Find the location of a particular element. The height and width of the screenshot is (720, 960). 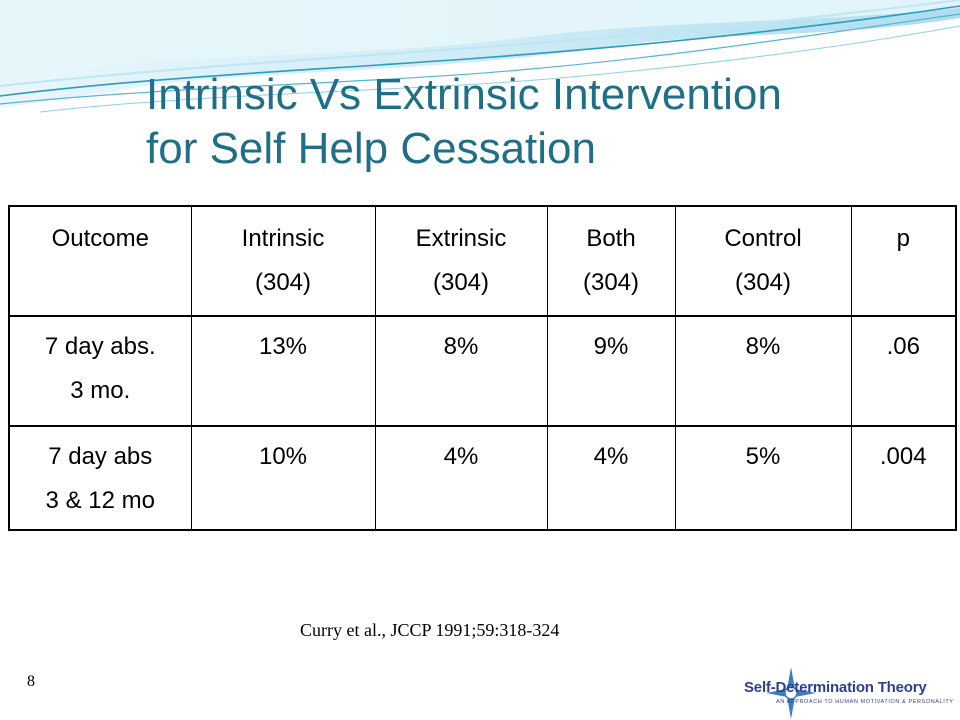

cell-p: .004 is located at coordinates (903, 477).